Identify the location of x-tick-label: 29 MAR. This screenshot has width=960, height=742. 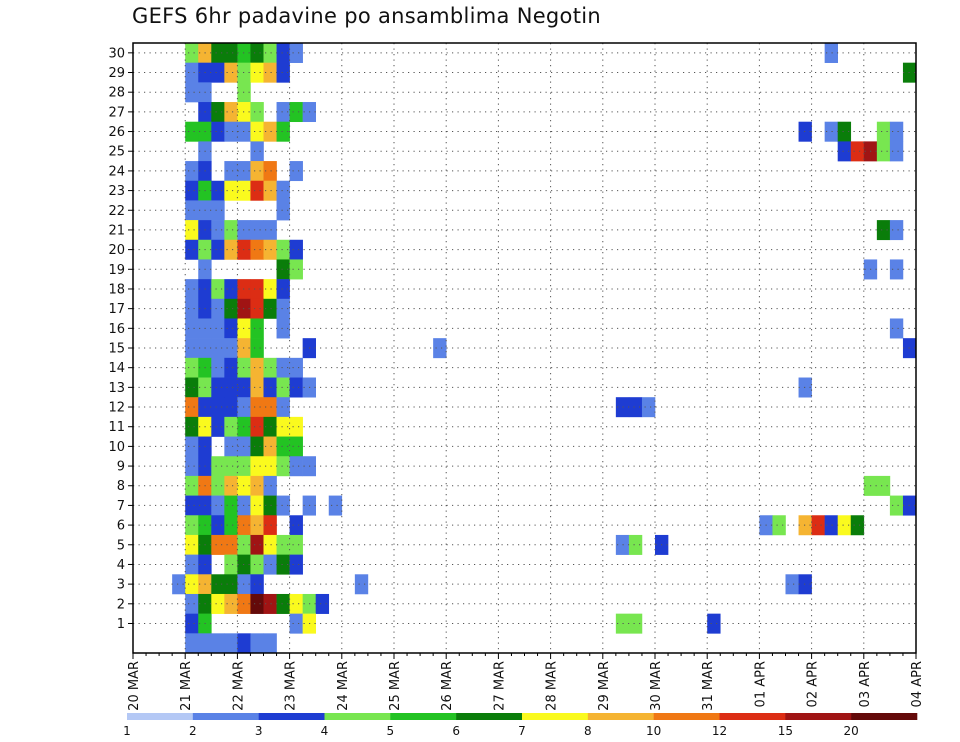
(604, 686).